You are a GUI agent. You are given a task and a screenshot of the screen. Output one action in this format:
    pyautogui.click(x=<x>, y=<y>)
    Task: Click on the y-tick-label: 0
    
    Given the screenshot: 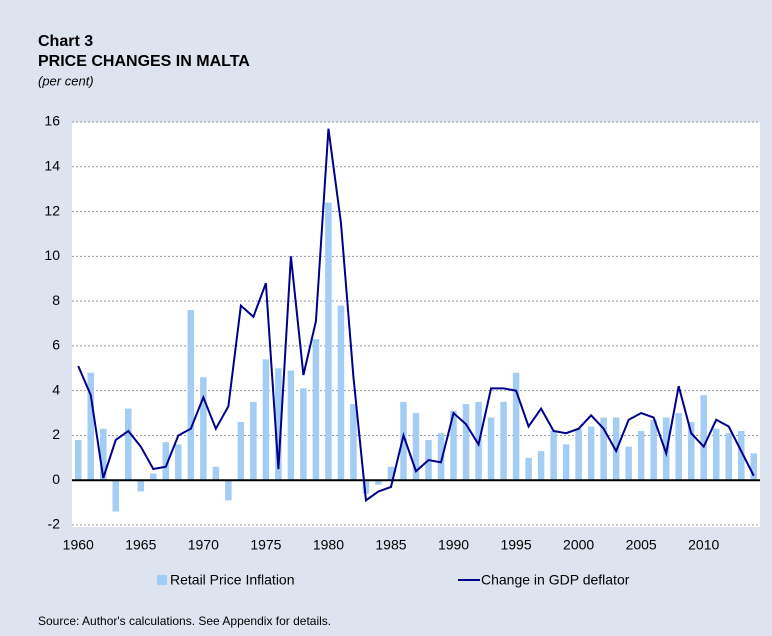 What is the action you would take?
    pyautogui.click(x=56, y=479)
    